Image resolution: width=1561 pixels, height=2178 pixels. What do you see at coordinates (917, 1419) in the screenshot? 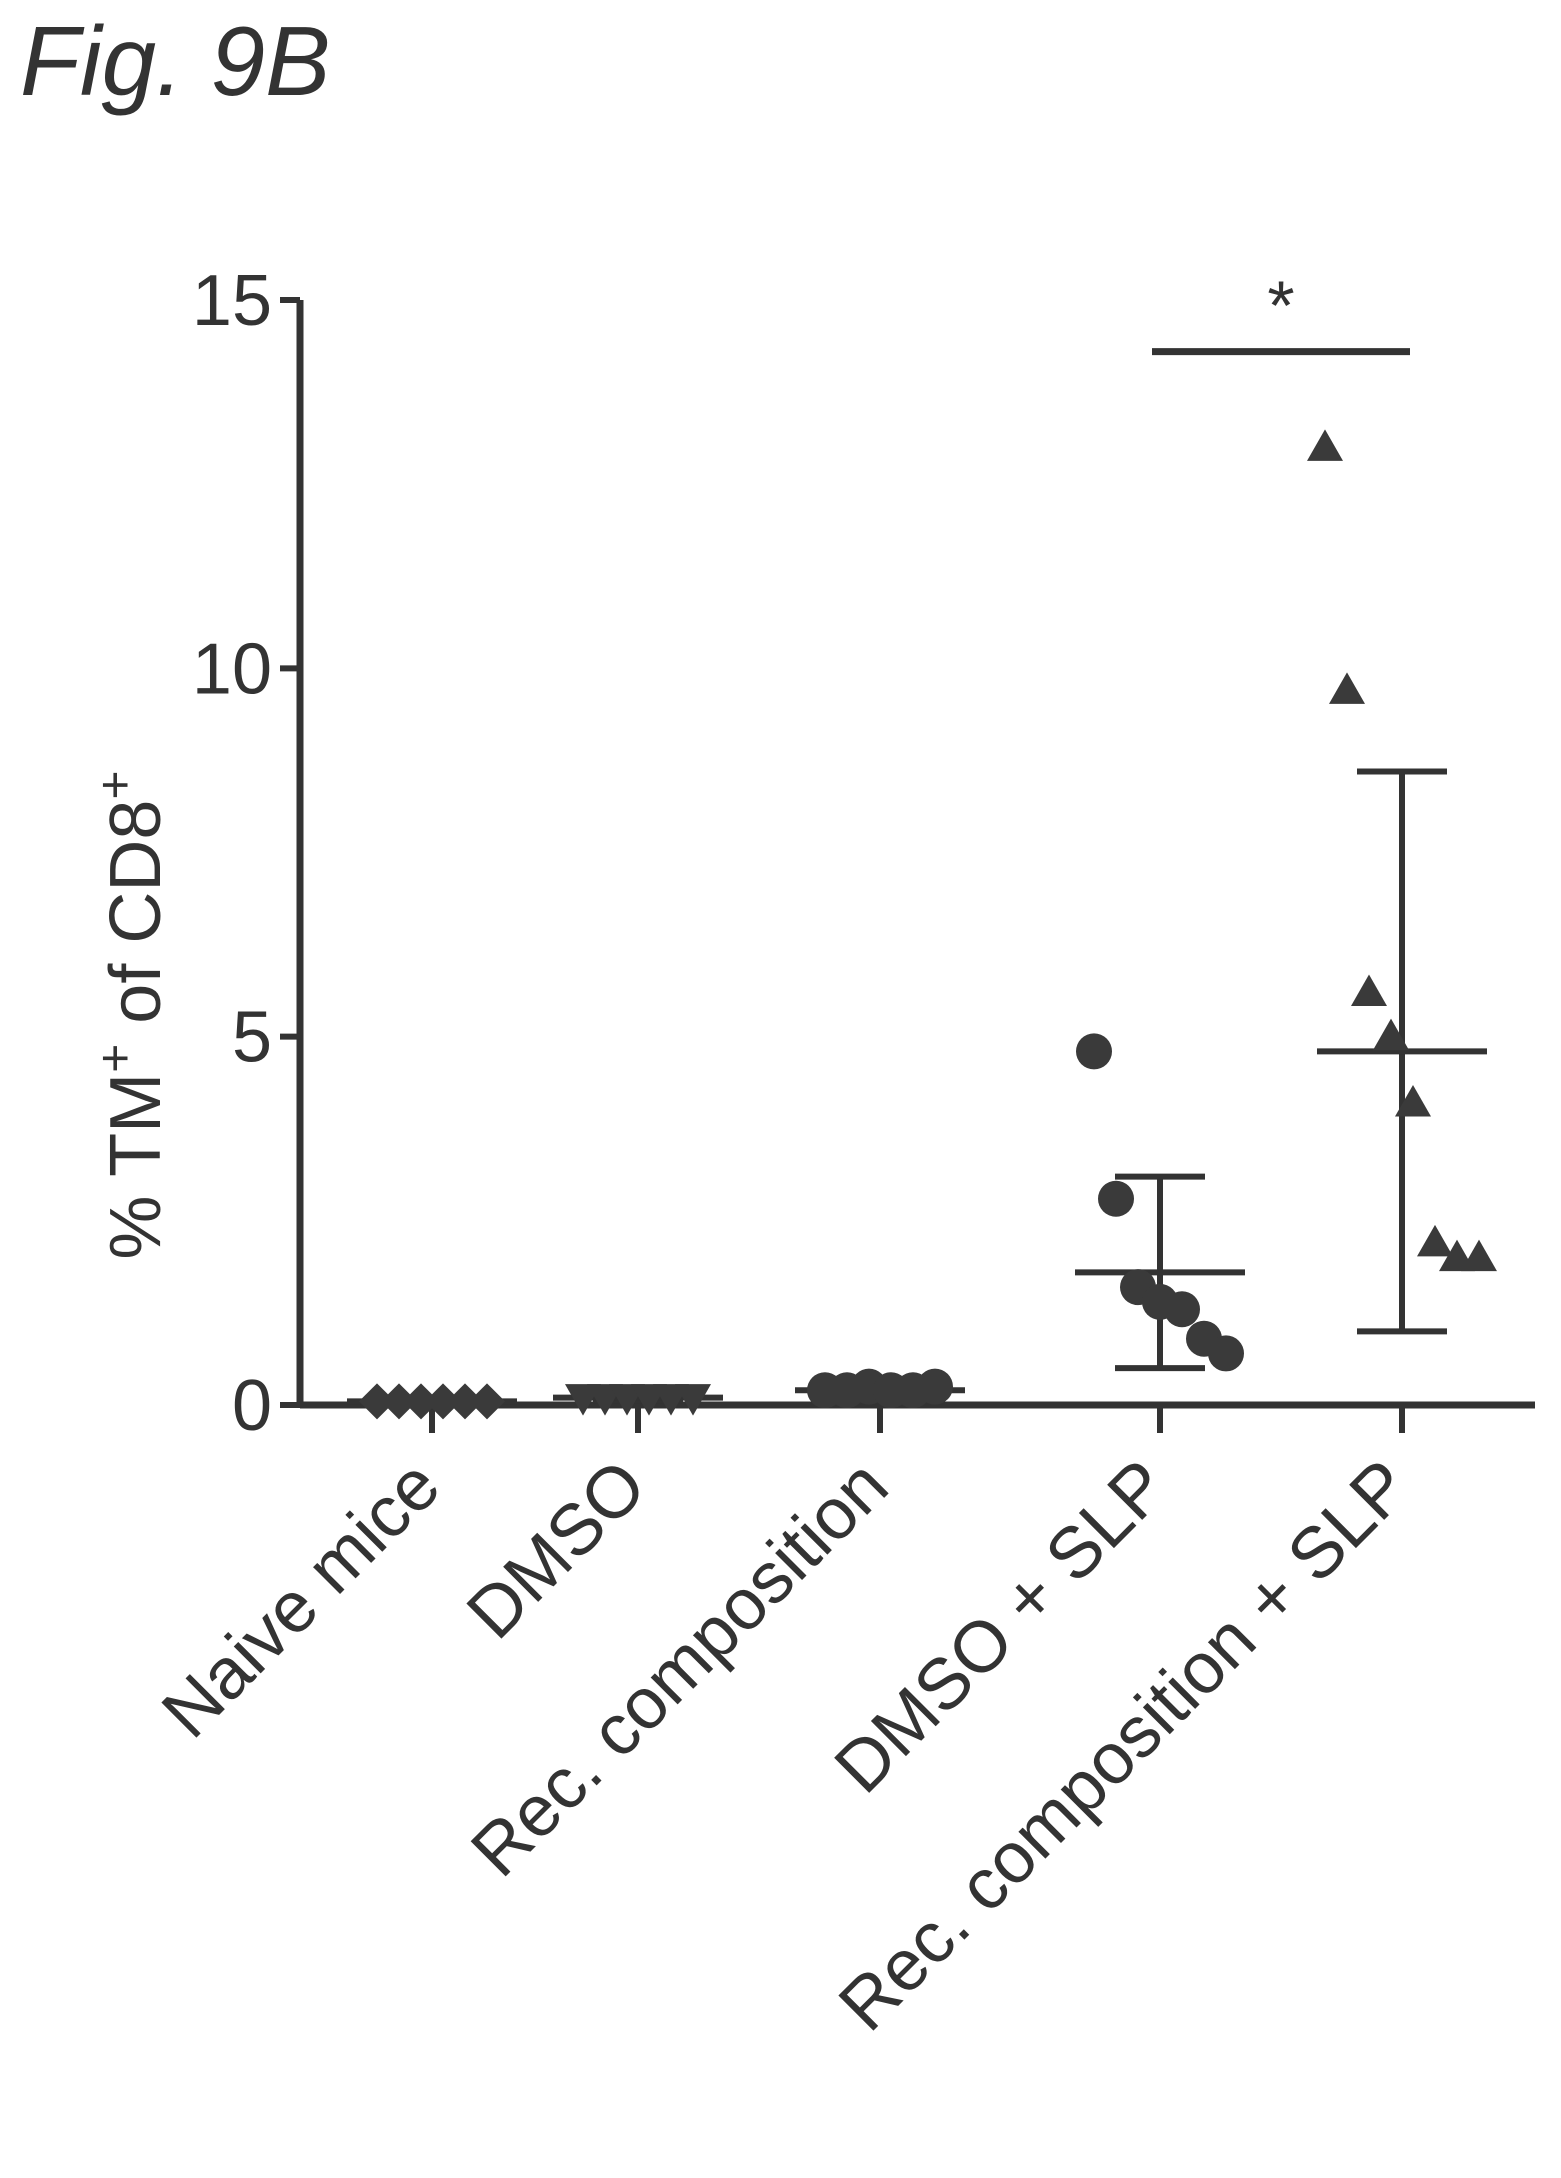
I see `x-ticks` at bounding box center [917, 1419].